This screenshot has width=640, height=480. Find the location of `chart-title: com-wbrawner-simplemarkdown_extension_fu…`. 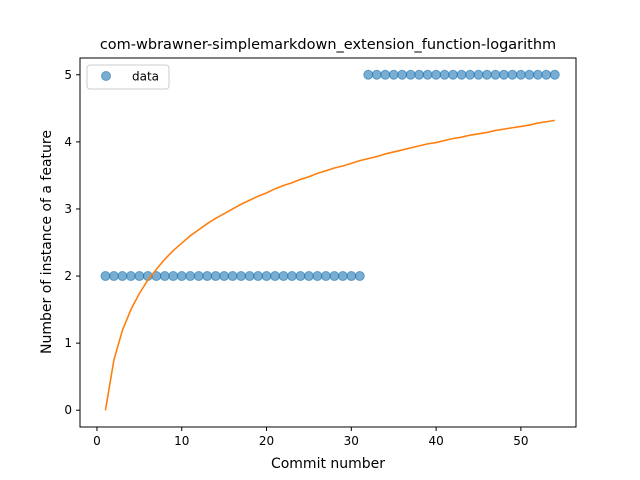

chart-title: com-wbrawner-simplemarkdown_extension_fu… is located at coordinates (328, 45).